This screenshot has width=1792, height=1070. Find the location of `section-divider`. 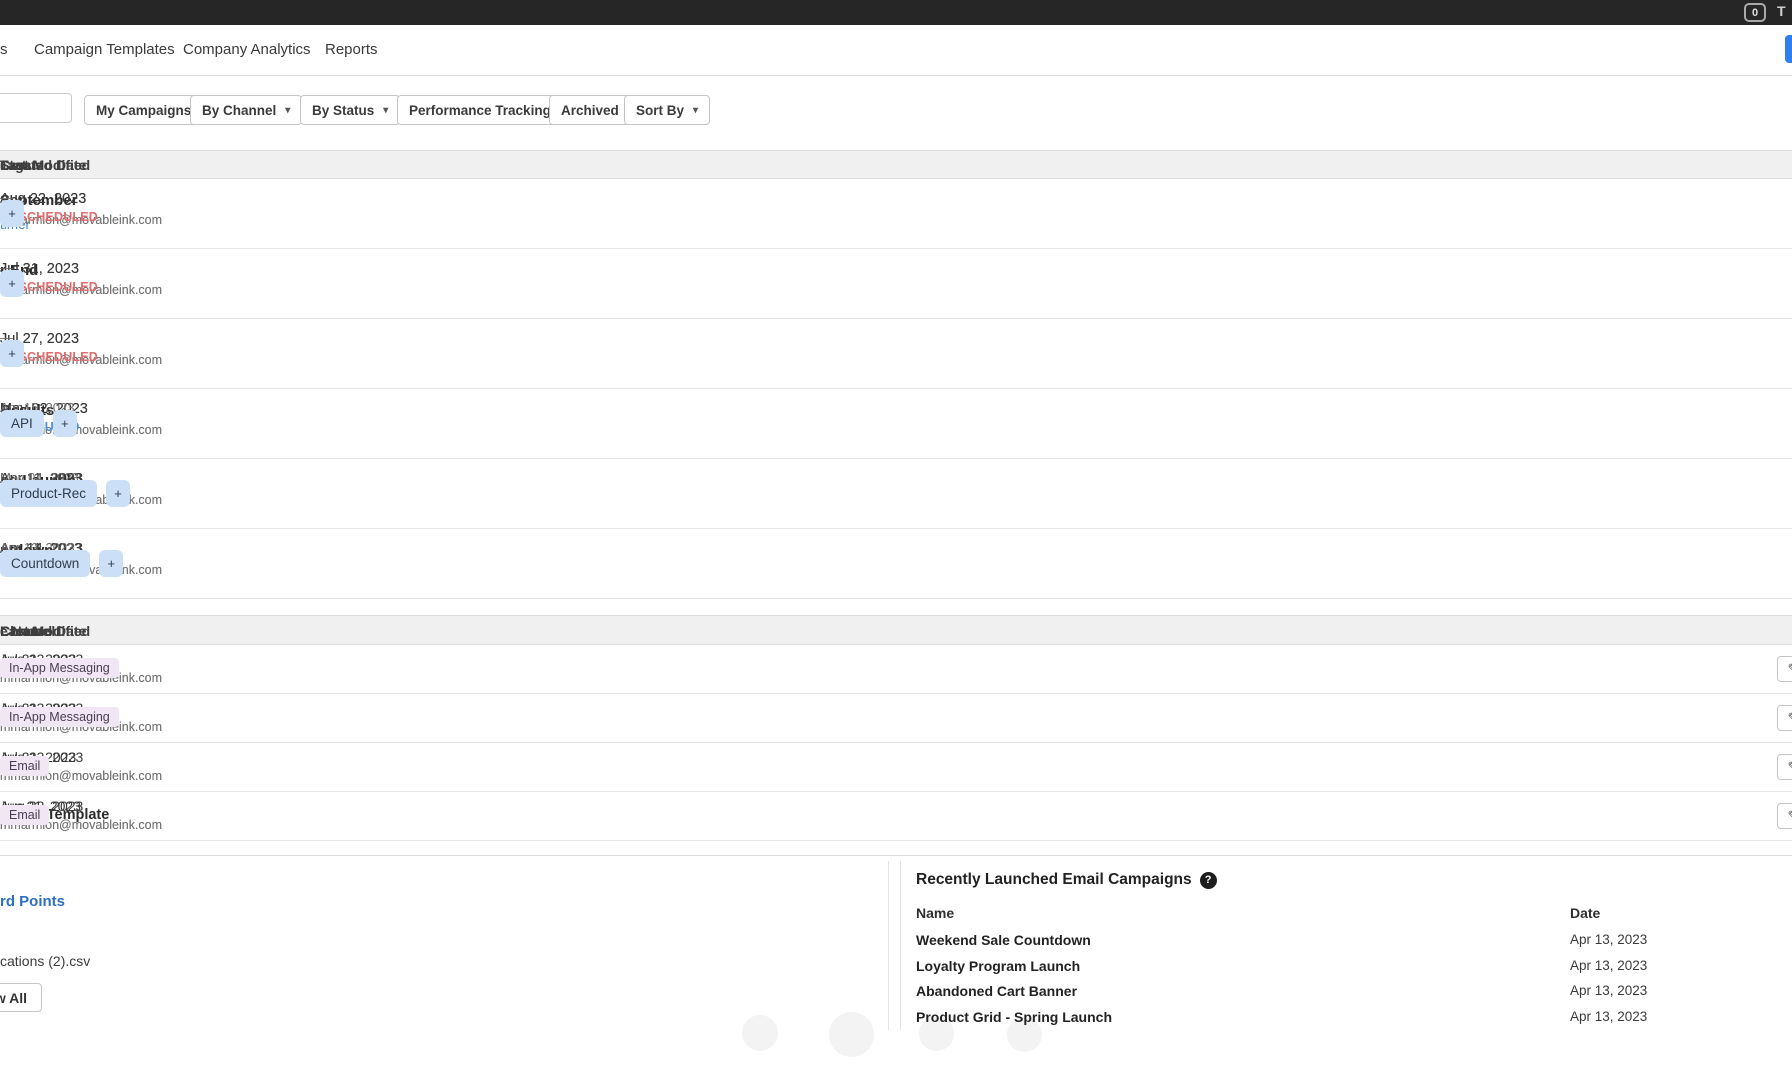

section-divider is located at coordinates (896, 855).